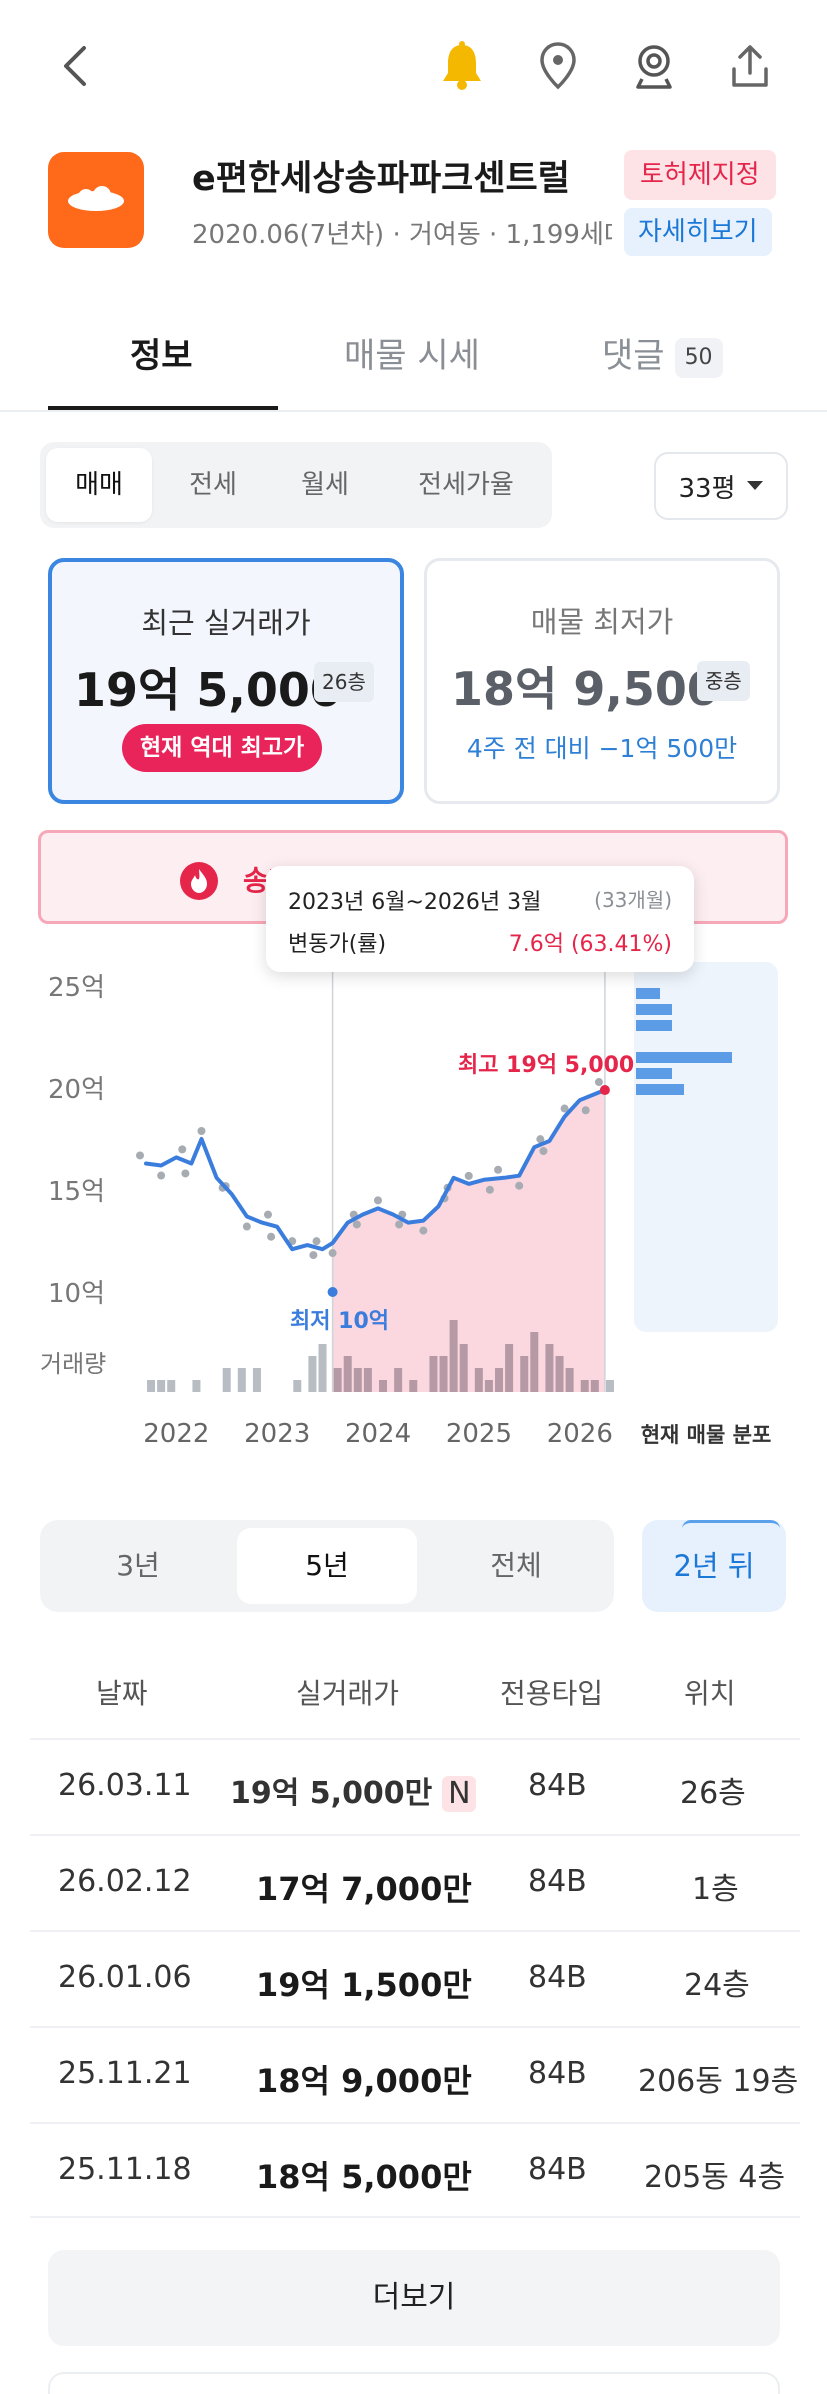  What do you see at coordinates (698, 232) in the screenshot?
I see `detail-button: 자세히보기` at bounding box center [698, 232].